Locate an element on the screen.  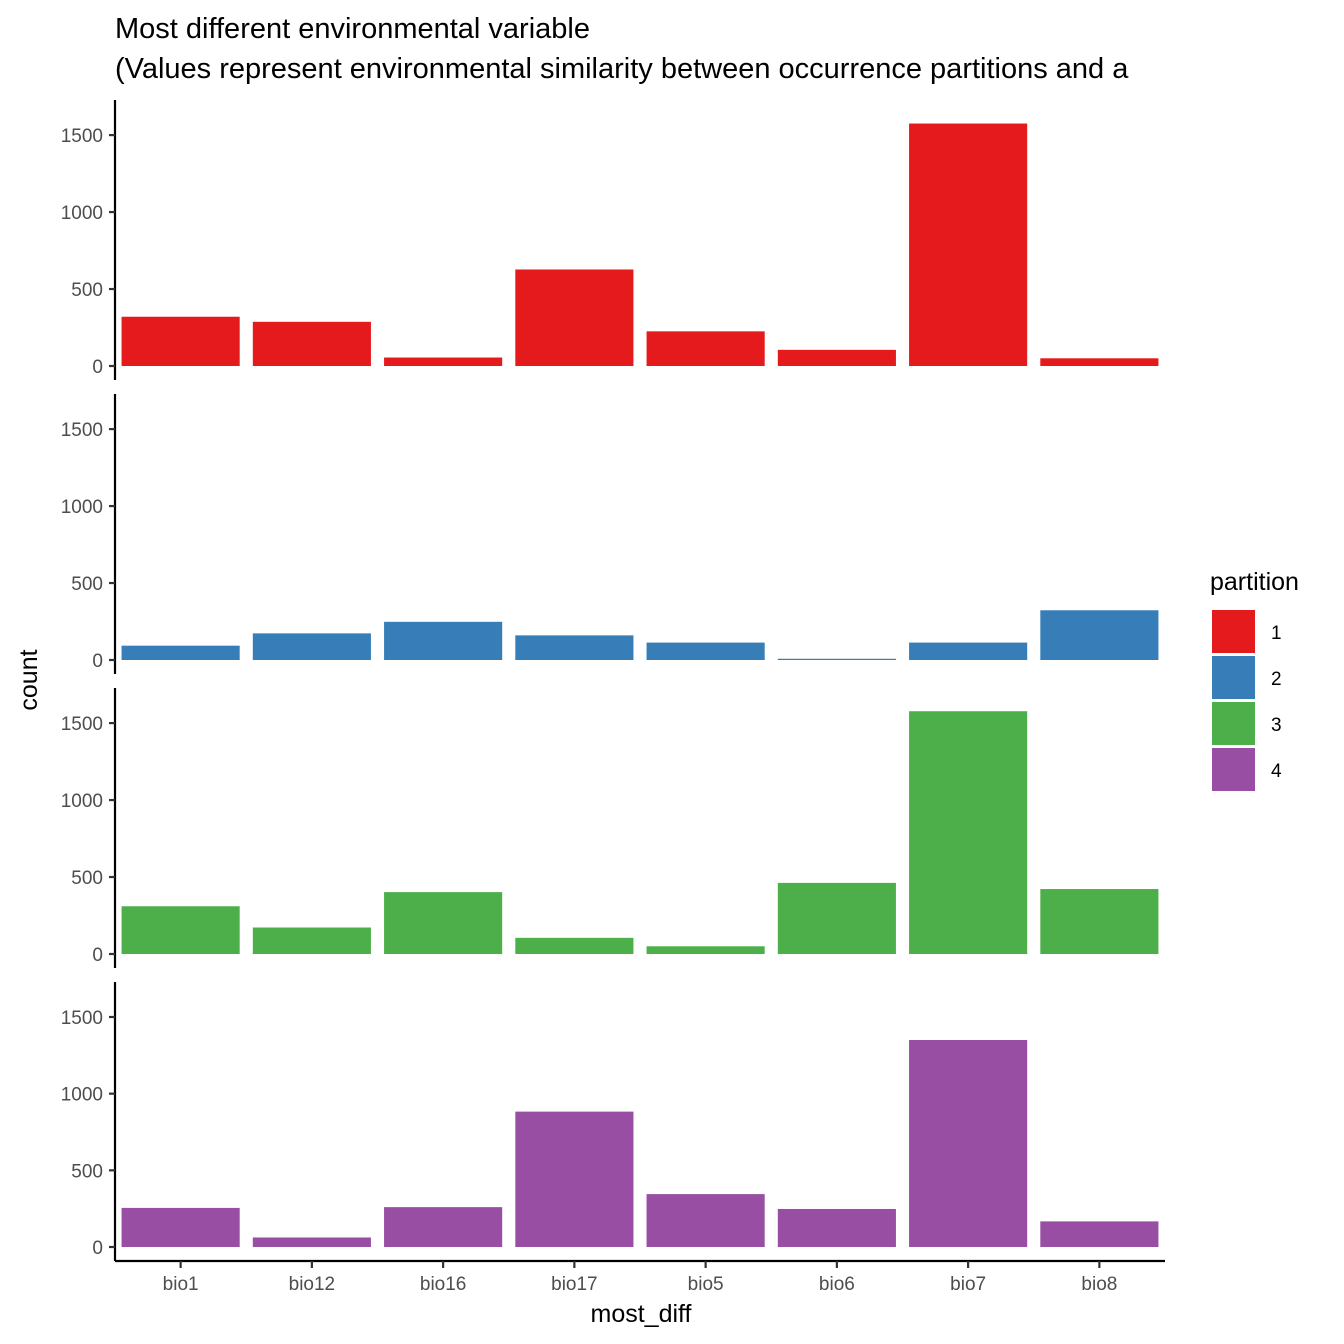
bar-partition-3-bio5 is located at coordinates (705, 950).